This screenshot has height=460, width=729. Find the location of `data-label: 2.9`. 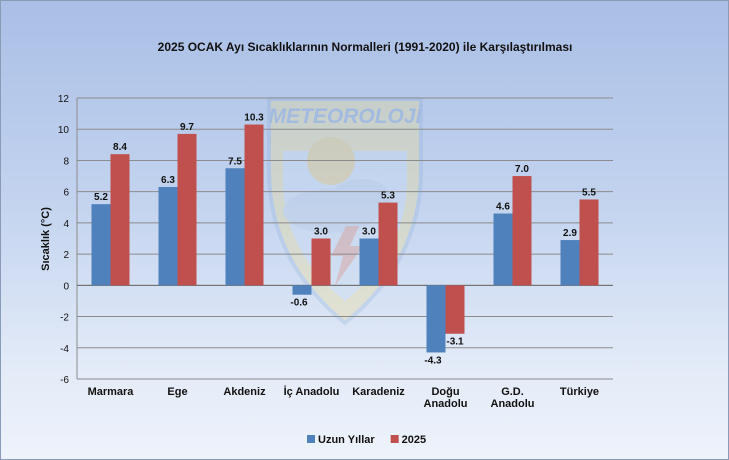

data-label: 2.9 is located at coordinates (570, 233).